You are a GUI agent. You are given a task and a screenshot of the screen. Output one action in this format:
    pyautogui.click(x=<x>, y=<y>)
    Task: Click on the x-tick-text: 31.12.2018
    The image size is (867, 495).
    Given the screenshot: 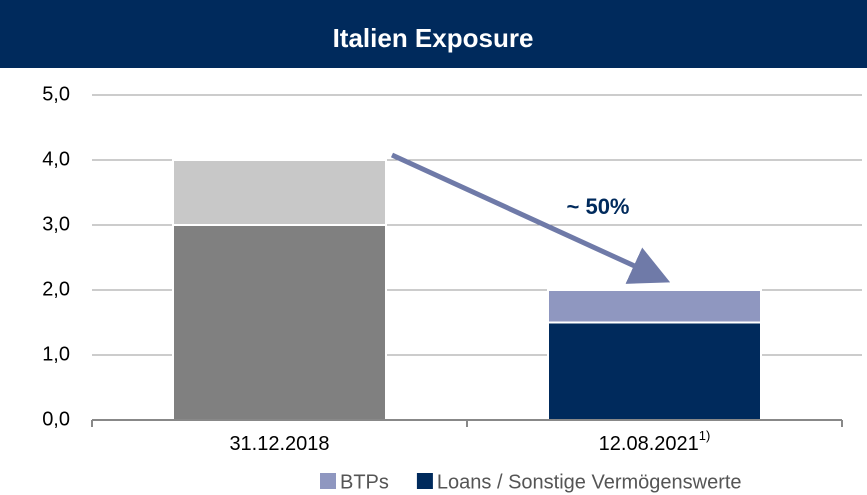 What is the action you would take?
    pyautogui.click(x=279, y=444)
    